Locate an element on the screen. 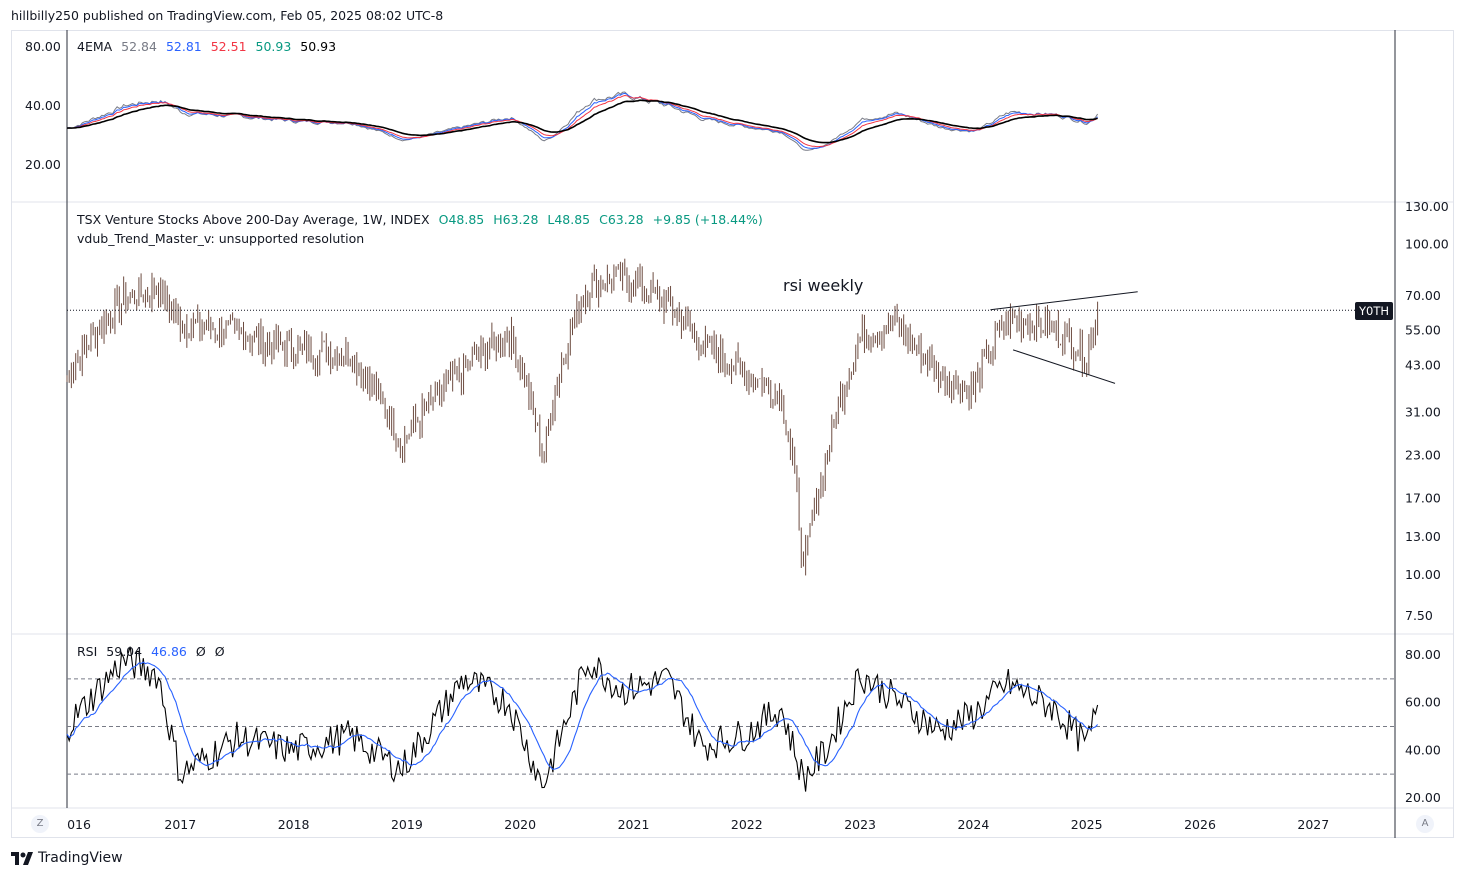 The image size is (1465, 878). time-tick-label: 2026 is located at coordinates (1200, 824).